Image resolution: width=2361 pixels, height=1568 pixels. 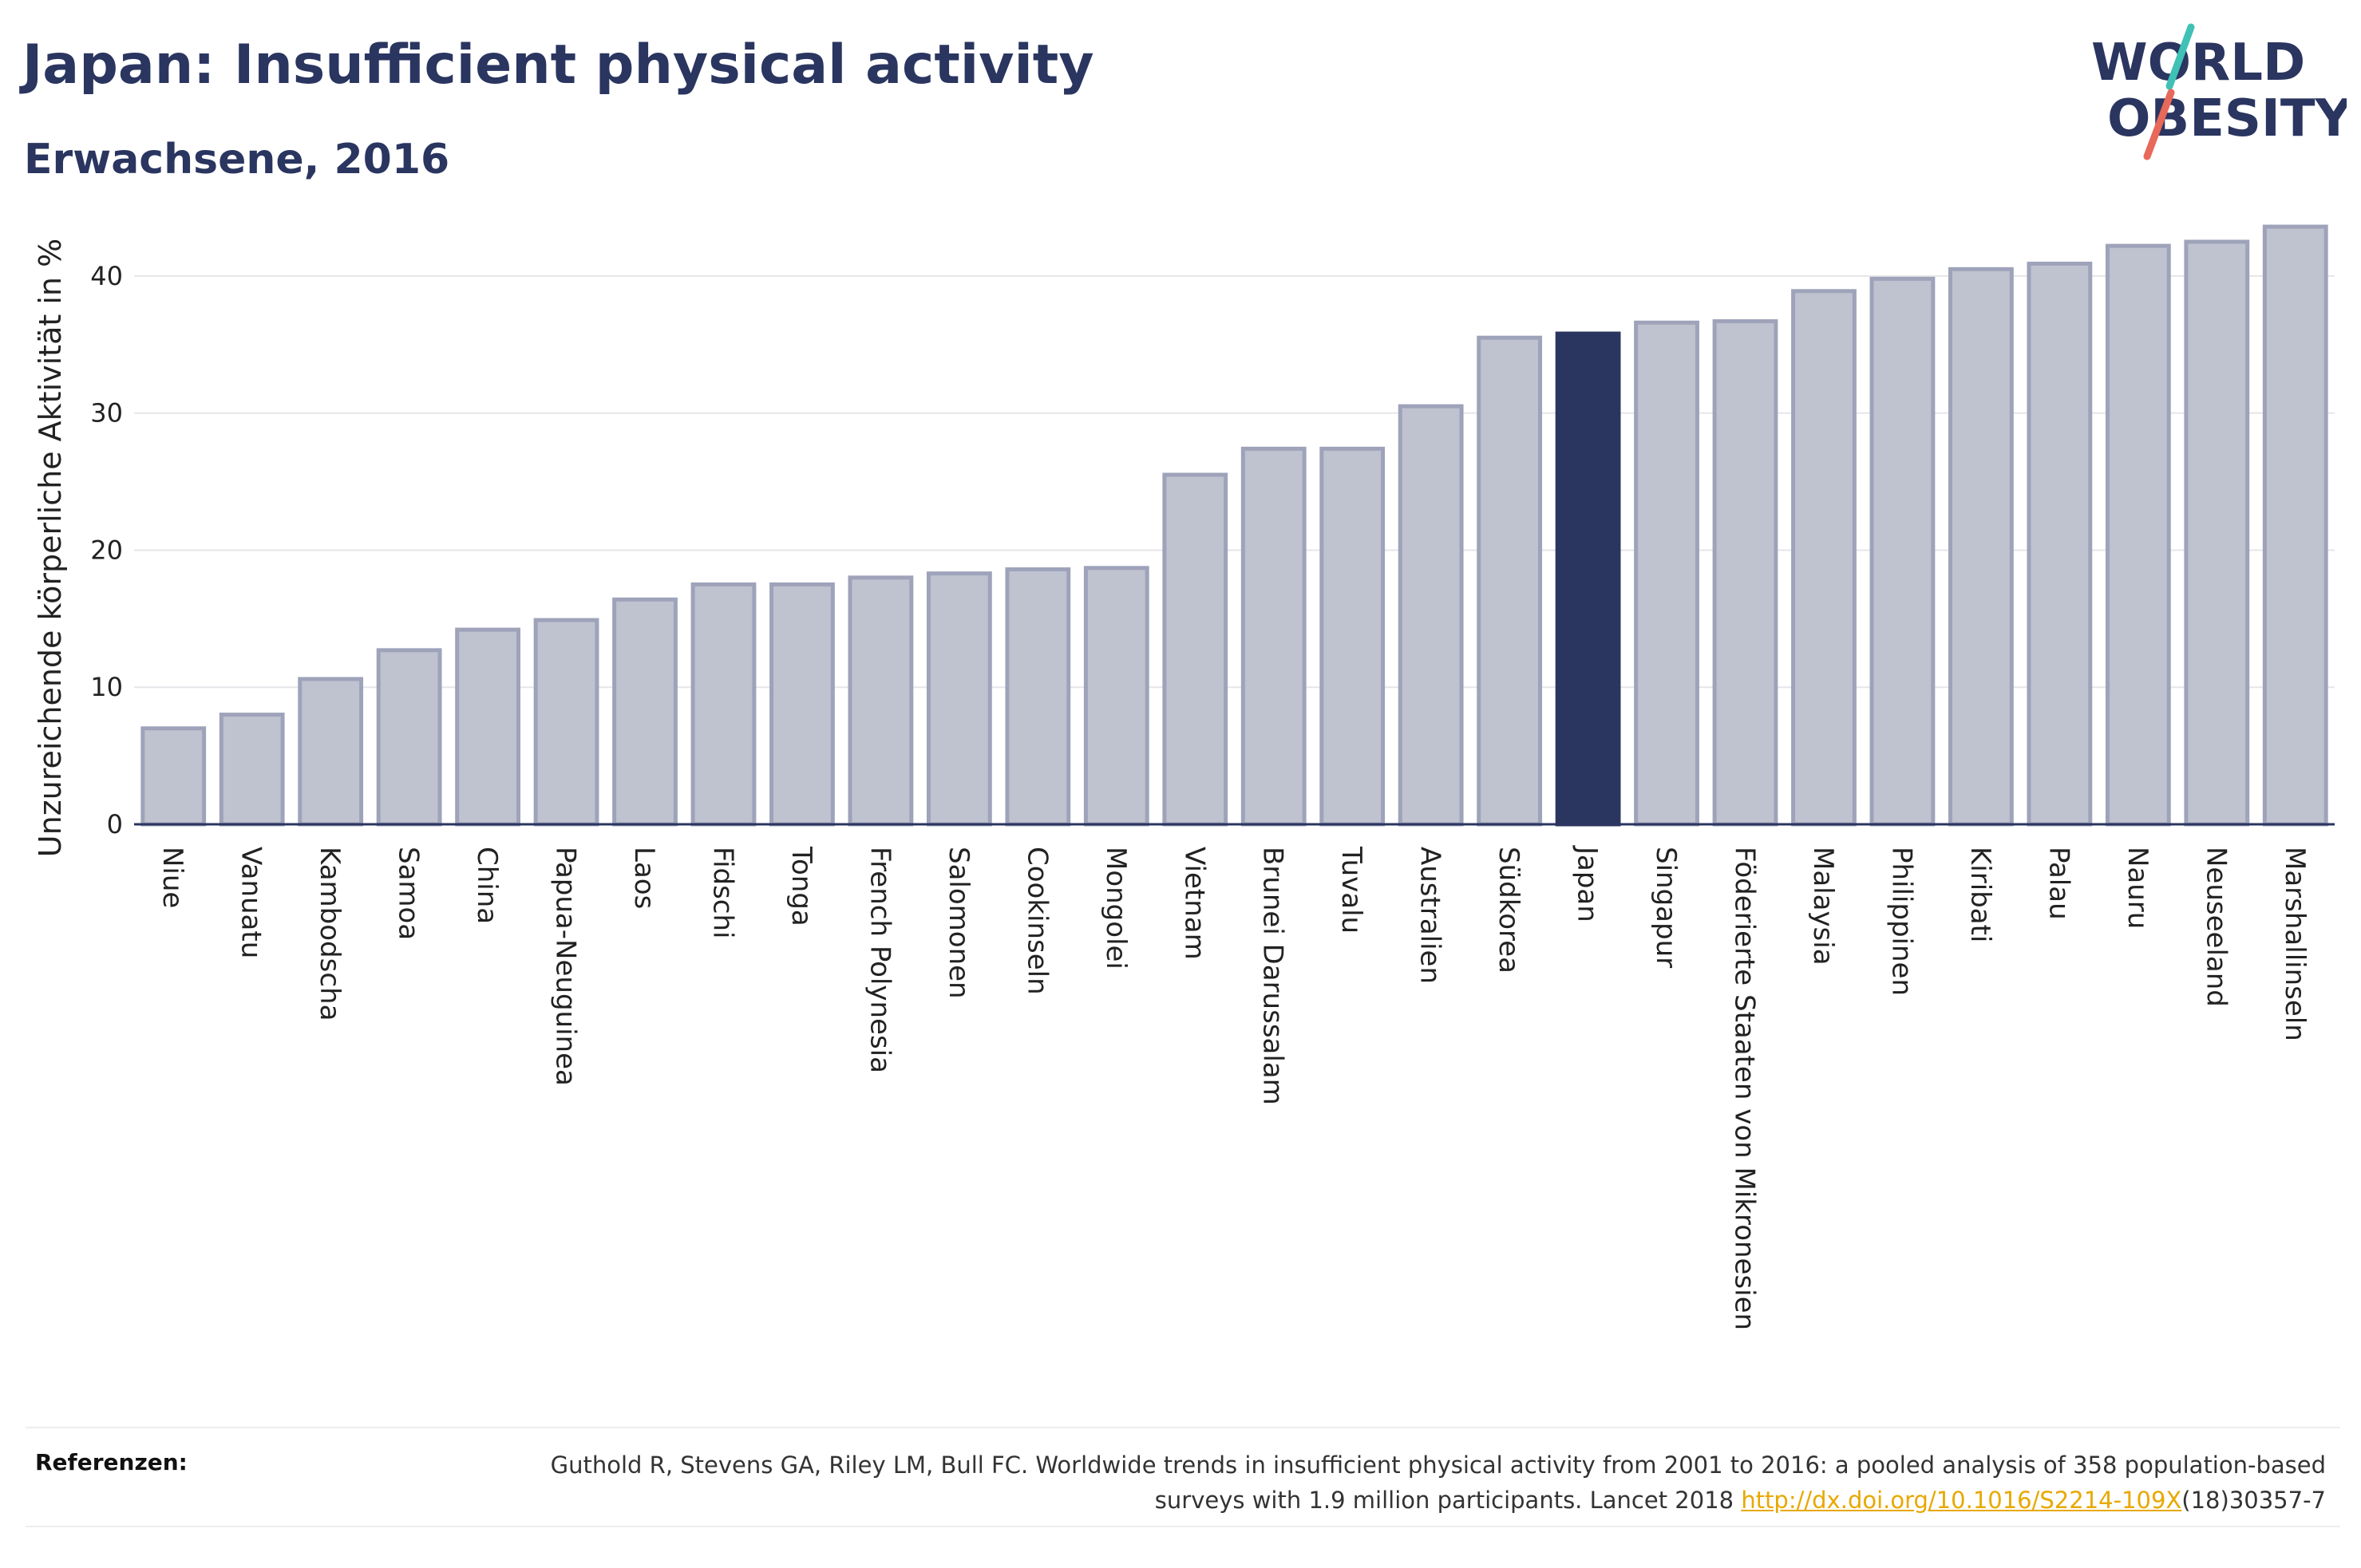 What do you see at coordinates (1430, 915) in the screenshot?
I see `x-tick-label: Australien` at bounding box center [1430, 915].